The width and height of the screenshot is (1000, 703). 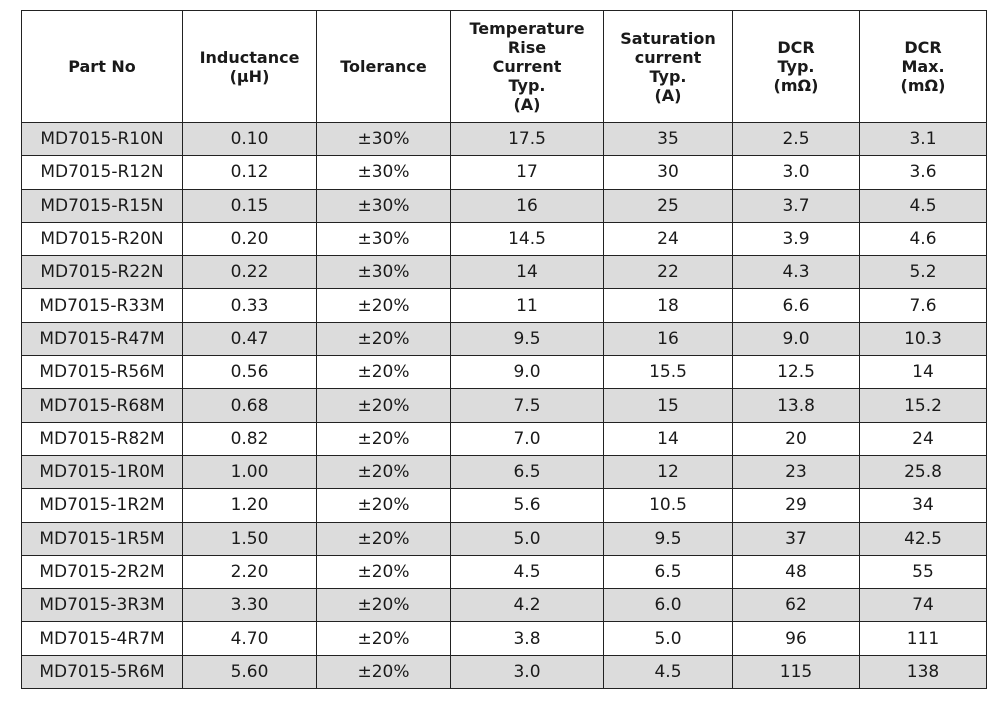 I want to click on cell-saturation-current: 16, so click(x=668, y=339).